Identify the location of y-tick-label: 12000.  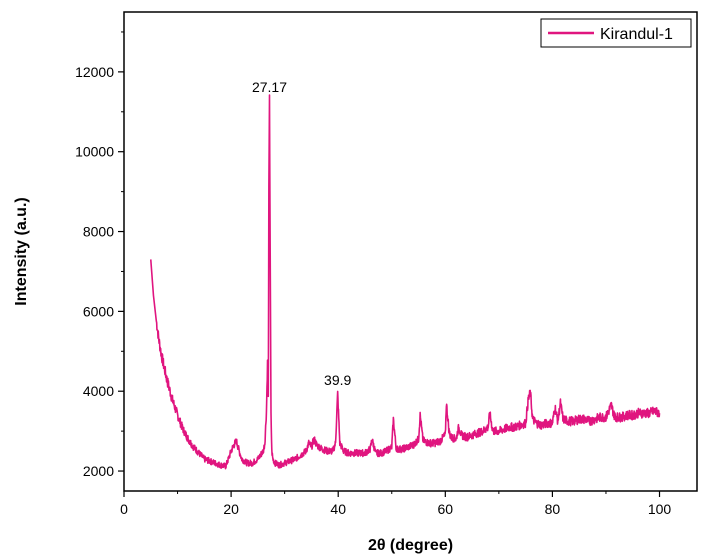
(94, 72).